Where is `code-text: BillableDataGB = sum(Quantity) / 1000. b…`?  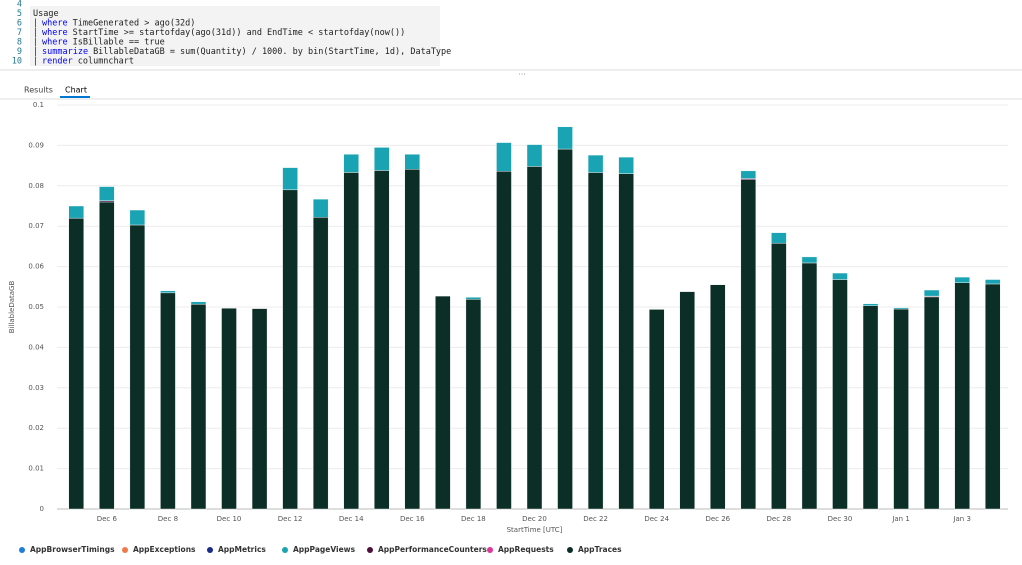
code-text: BillableDataGB = sum(Quantity) / 1000. b… is located at coordinates (272, 52).